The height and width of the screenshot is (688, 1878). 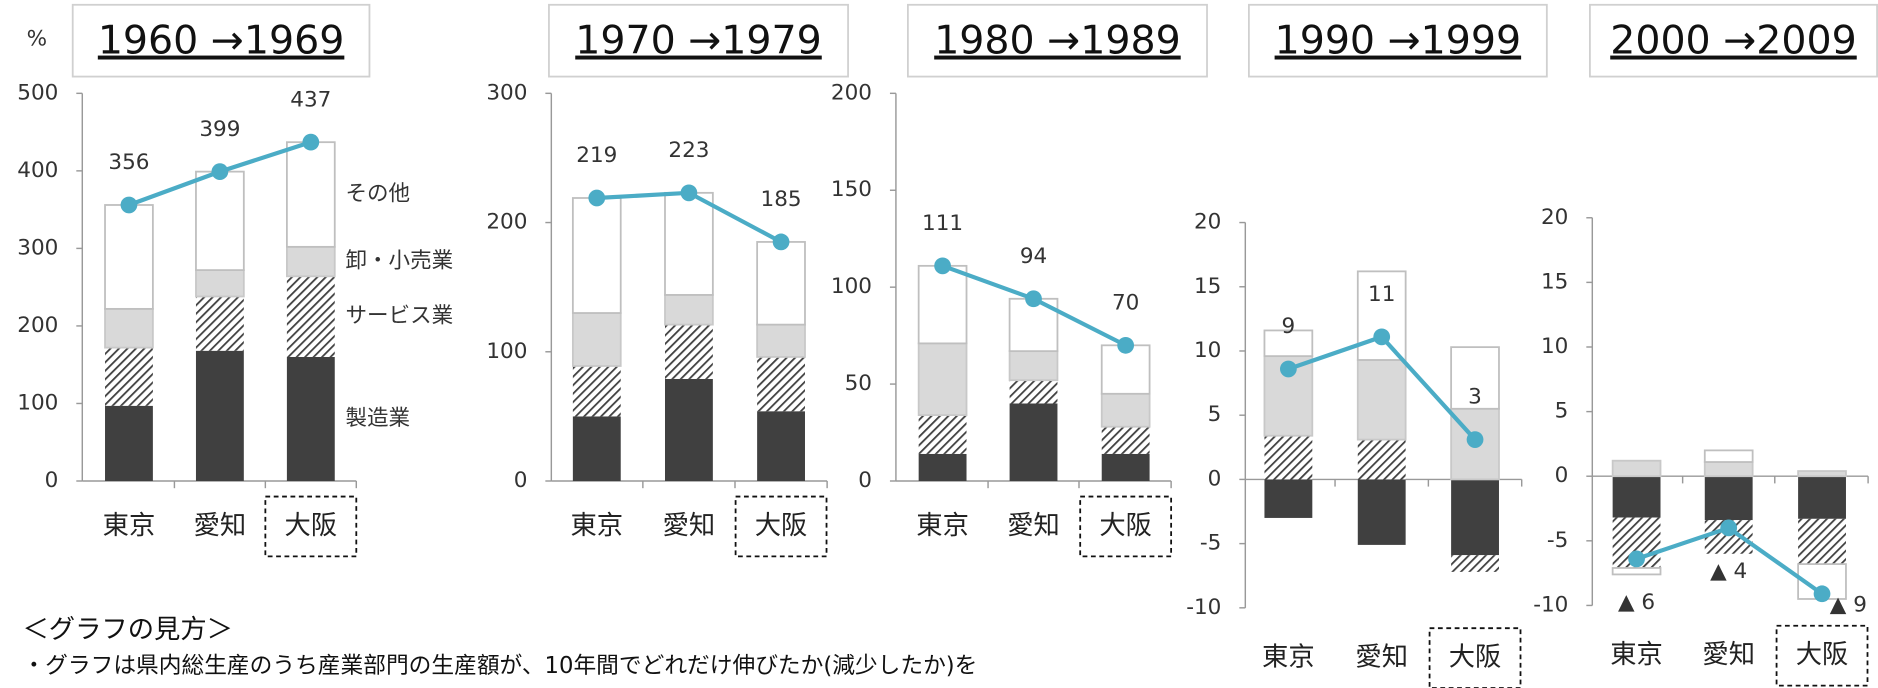 What do you see at coordinates (1381, 294) in the screenshot?
I see `value-label: 11` at bounding box center [1381, 294].